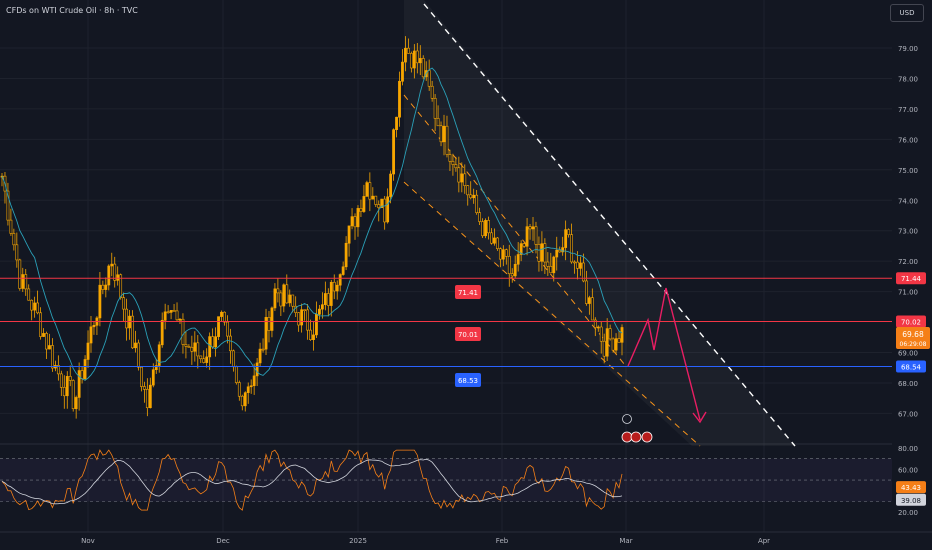 The height and width of the screenshot is (550, 932). Describe the element at coordinates (913, 334) in the screenshot. I see `last-price-value: 69.68` at that location.